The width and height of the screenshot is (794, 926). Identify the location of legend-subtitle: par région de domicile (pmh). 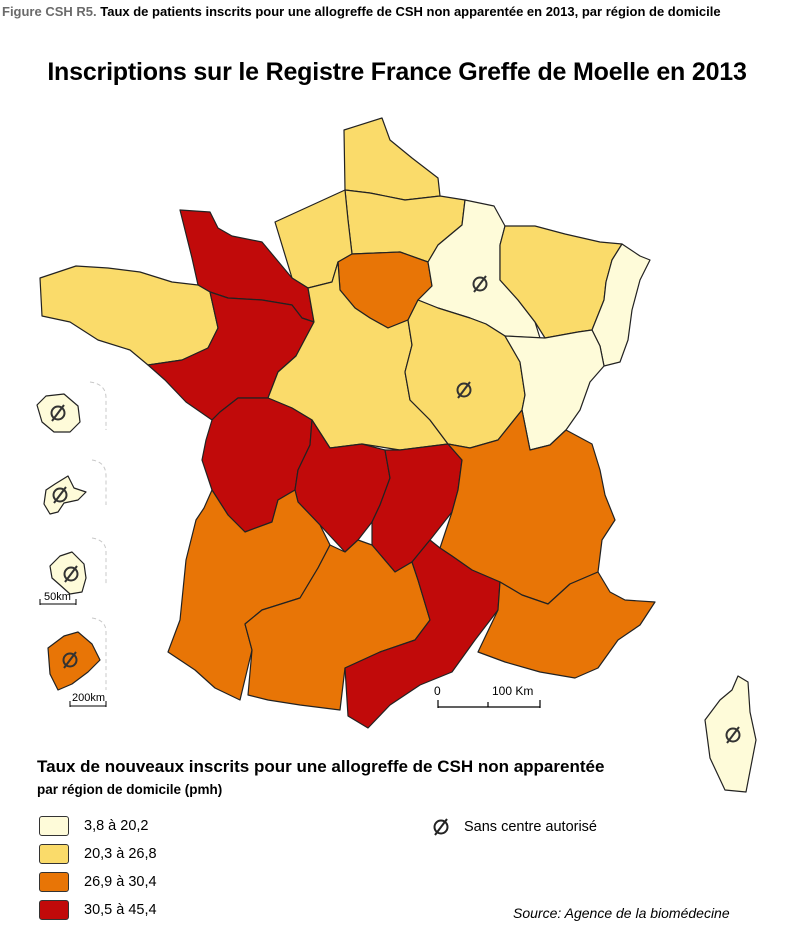
(130, 789).